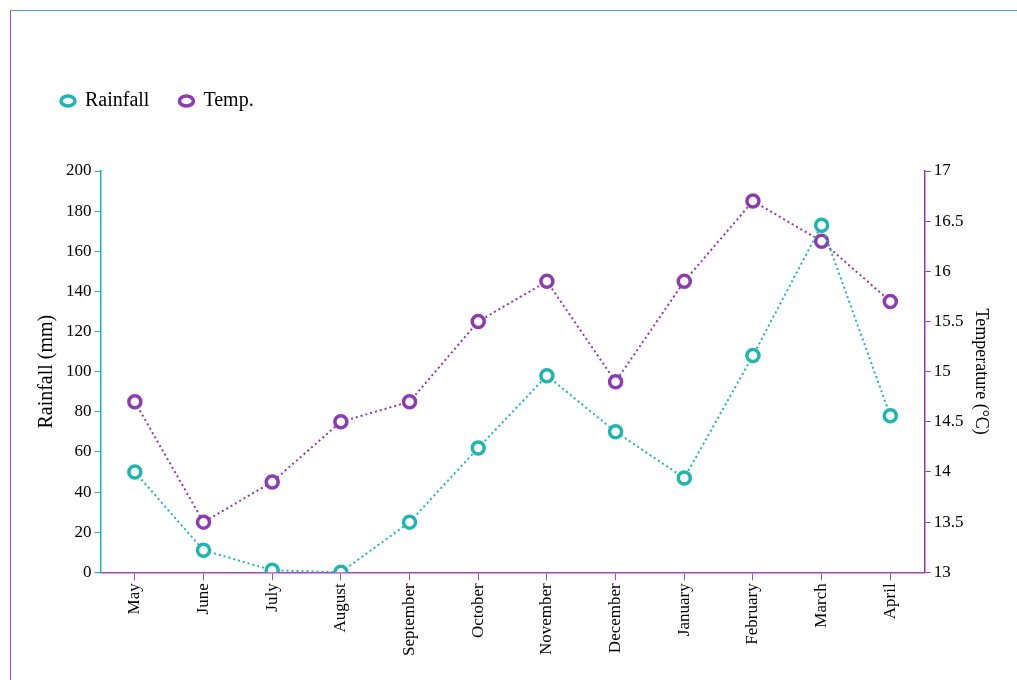  What do you see at coordinates (83, 411) in the screenshot?
I see `y-tick-label: 80` at bounding box center [83, 411].